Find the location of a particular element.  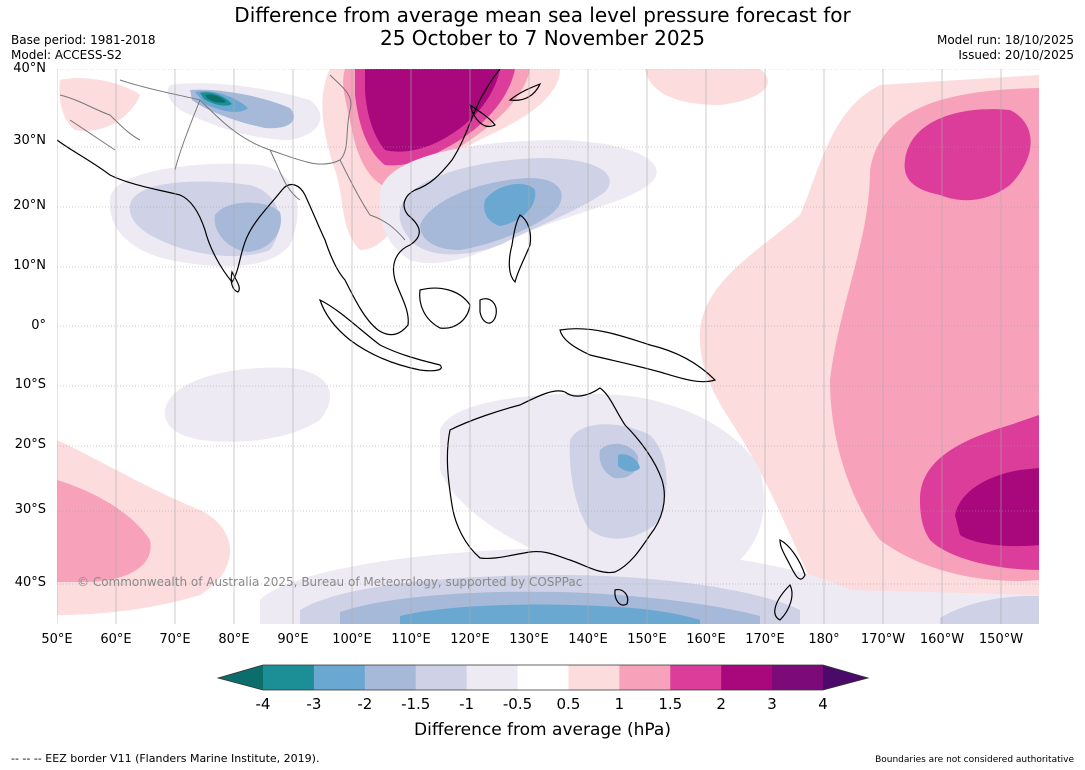

colorbar-tick-label: 2 is located at coordinates (721, 704).